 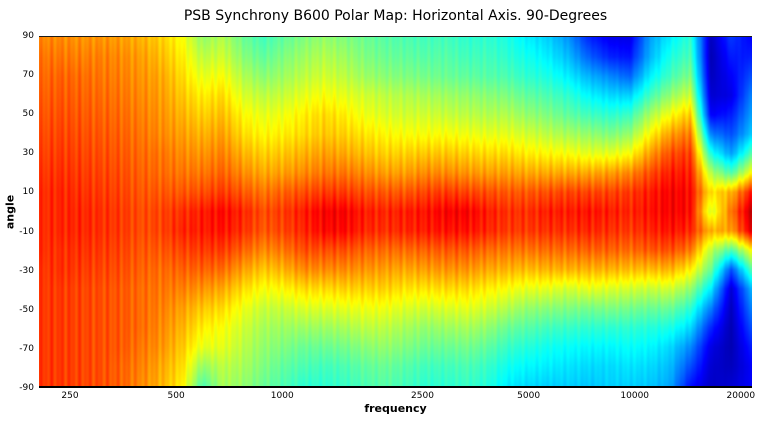 What do you see at coordinates (26, 270) in the screenshot?
I see `y-tick-label: -30` at bounding box center [26, 270].